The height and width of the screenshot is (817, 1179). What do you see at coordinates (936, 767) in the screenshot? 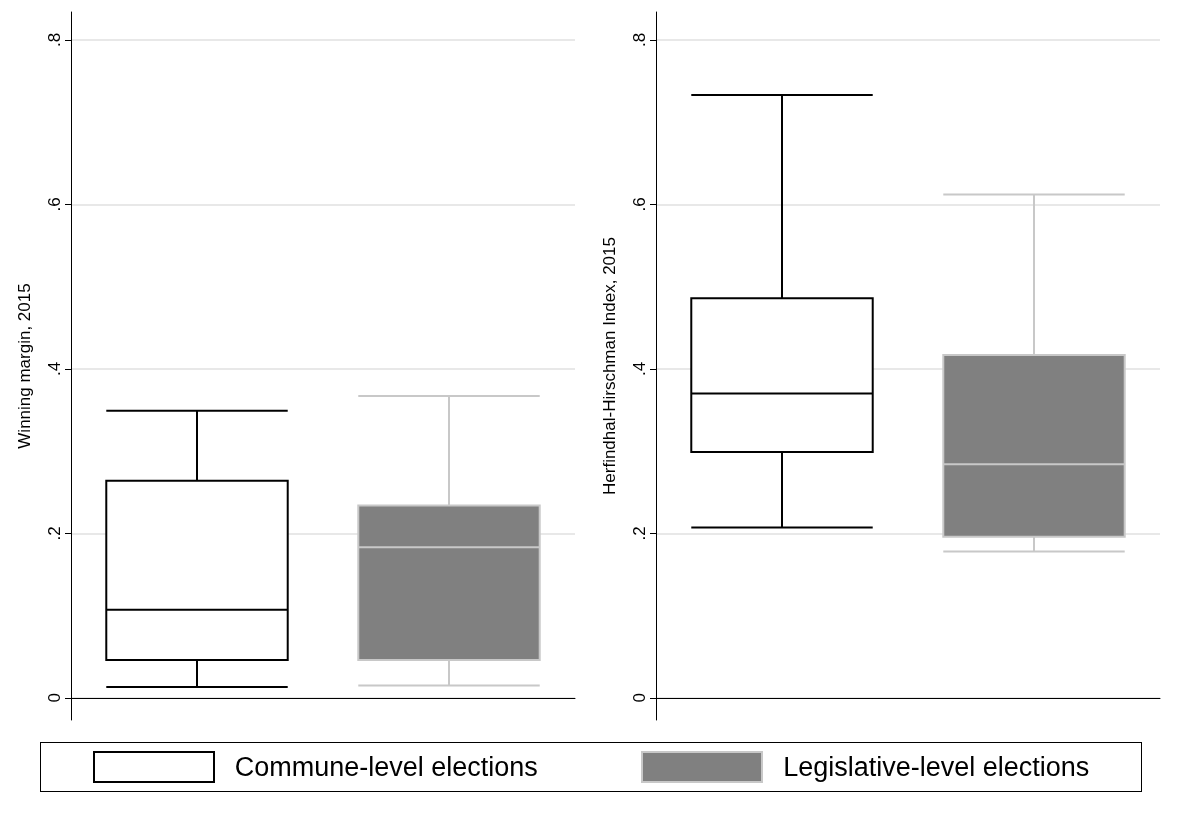
I see `legend-label: Legislative-level elections` at bounding box center [936, 767].